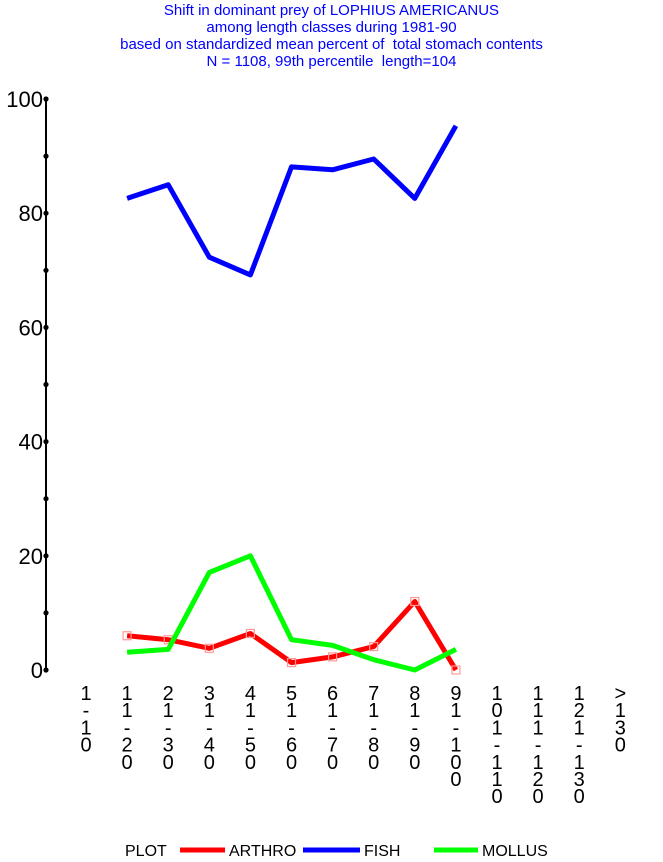  I want to click on x-tick-label: 51-60, so click(291, 728).